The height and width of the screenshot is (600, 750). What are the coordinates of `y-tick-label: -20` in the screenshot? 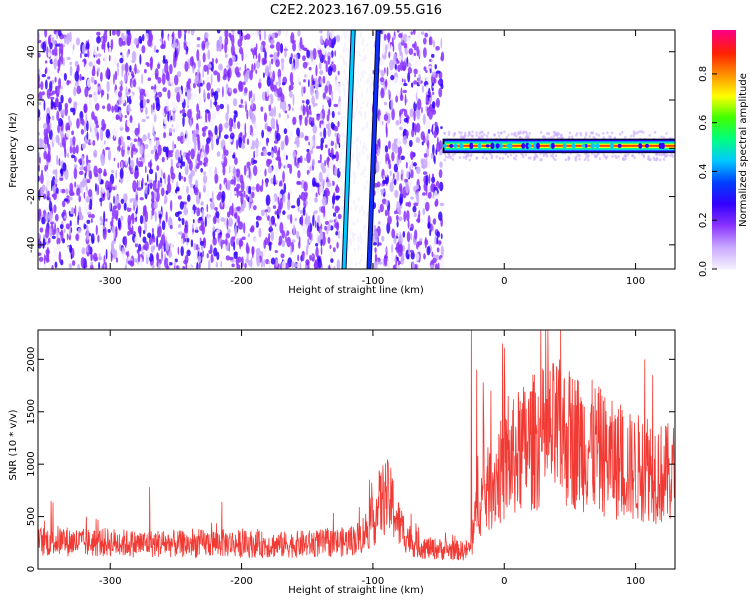 It's located at (31, 196).